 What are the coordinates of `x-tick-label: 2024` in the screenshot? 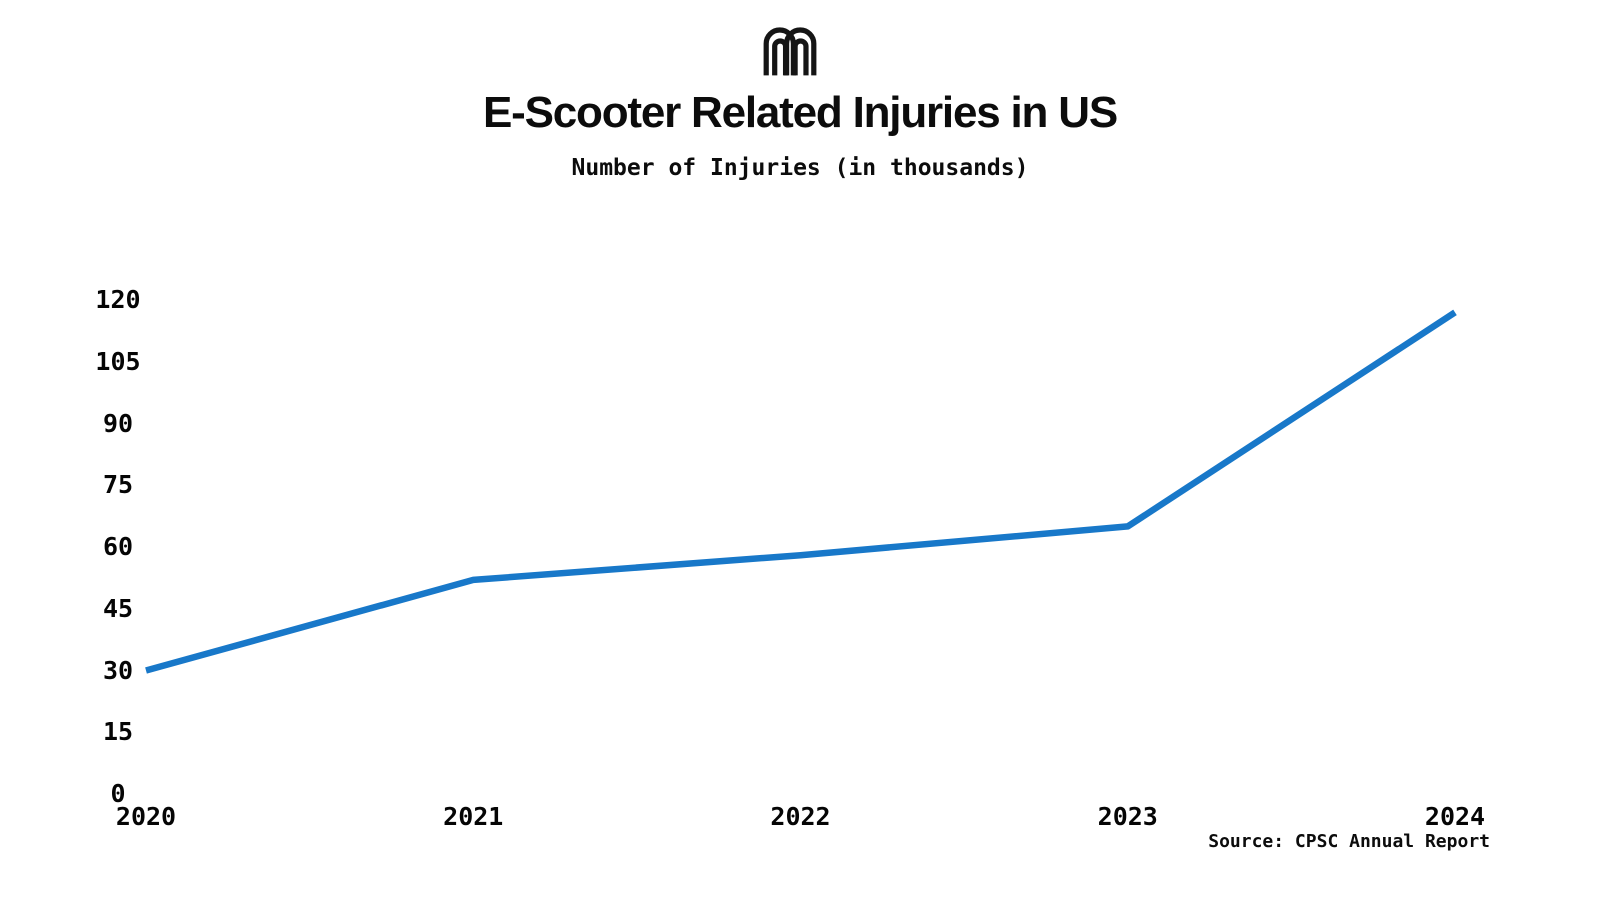 It's located at (1455, 816).